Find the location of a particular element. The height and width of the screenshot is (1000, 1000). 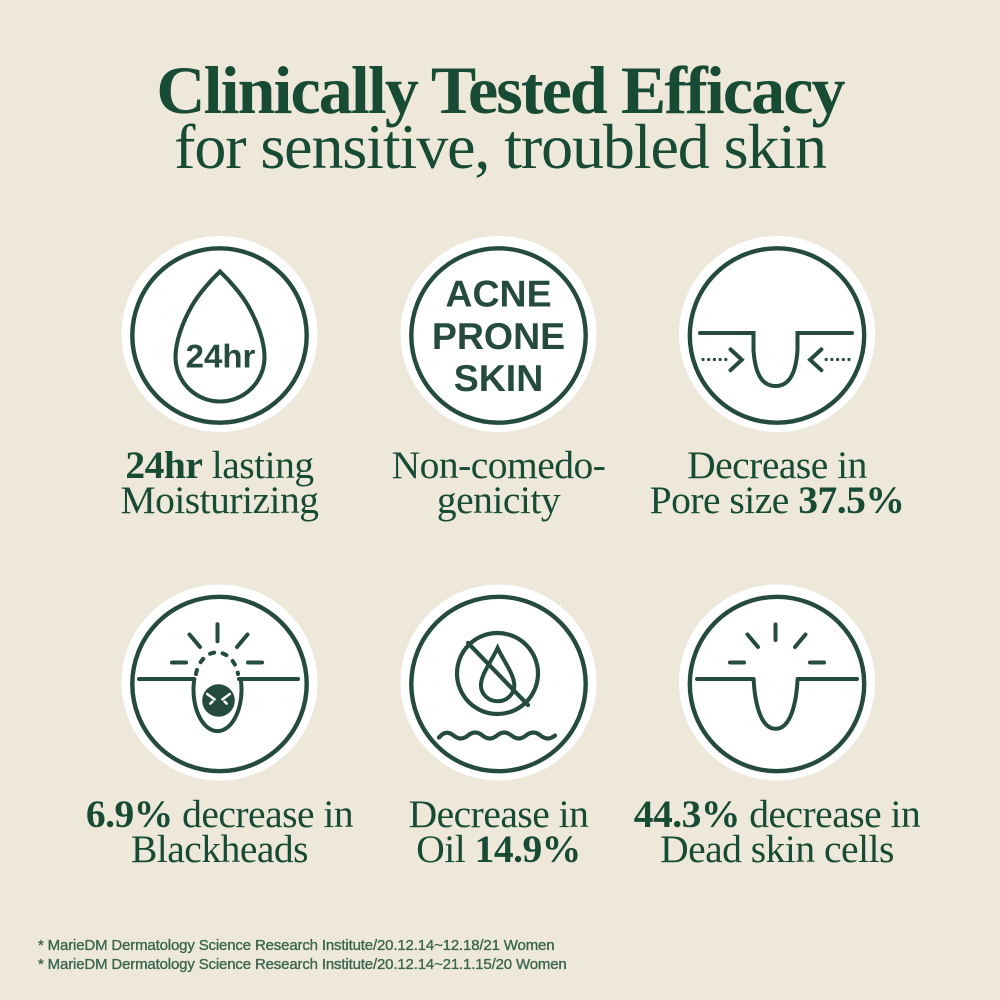

svg-text: ACNE is located at coordinates (498, 294).